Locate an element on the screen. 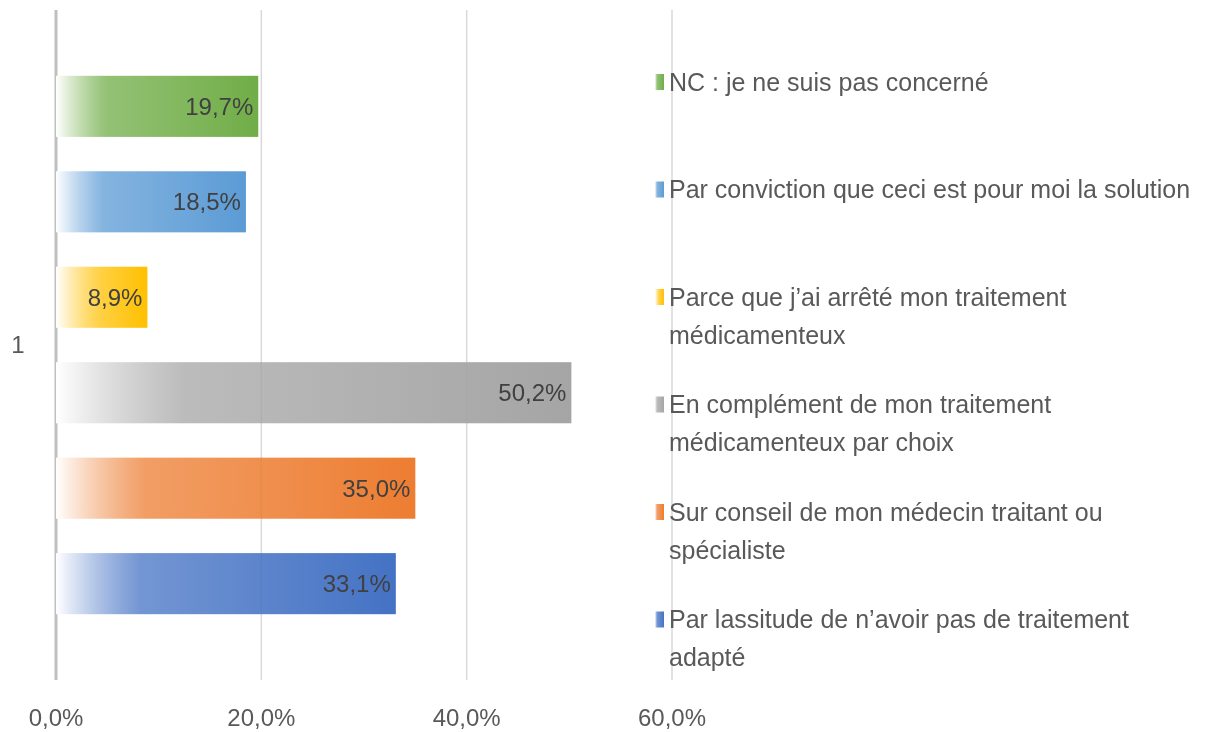 This screenshot has height=732, width=1222. x-tick-label: 40,0% is located at coordinates (466, 718).